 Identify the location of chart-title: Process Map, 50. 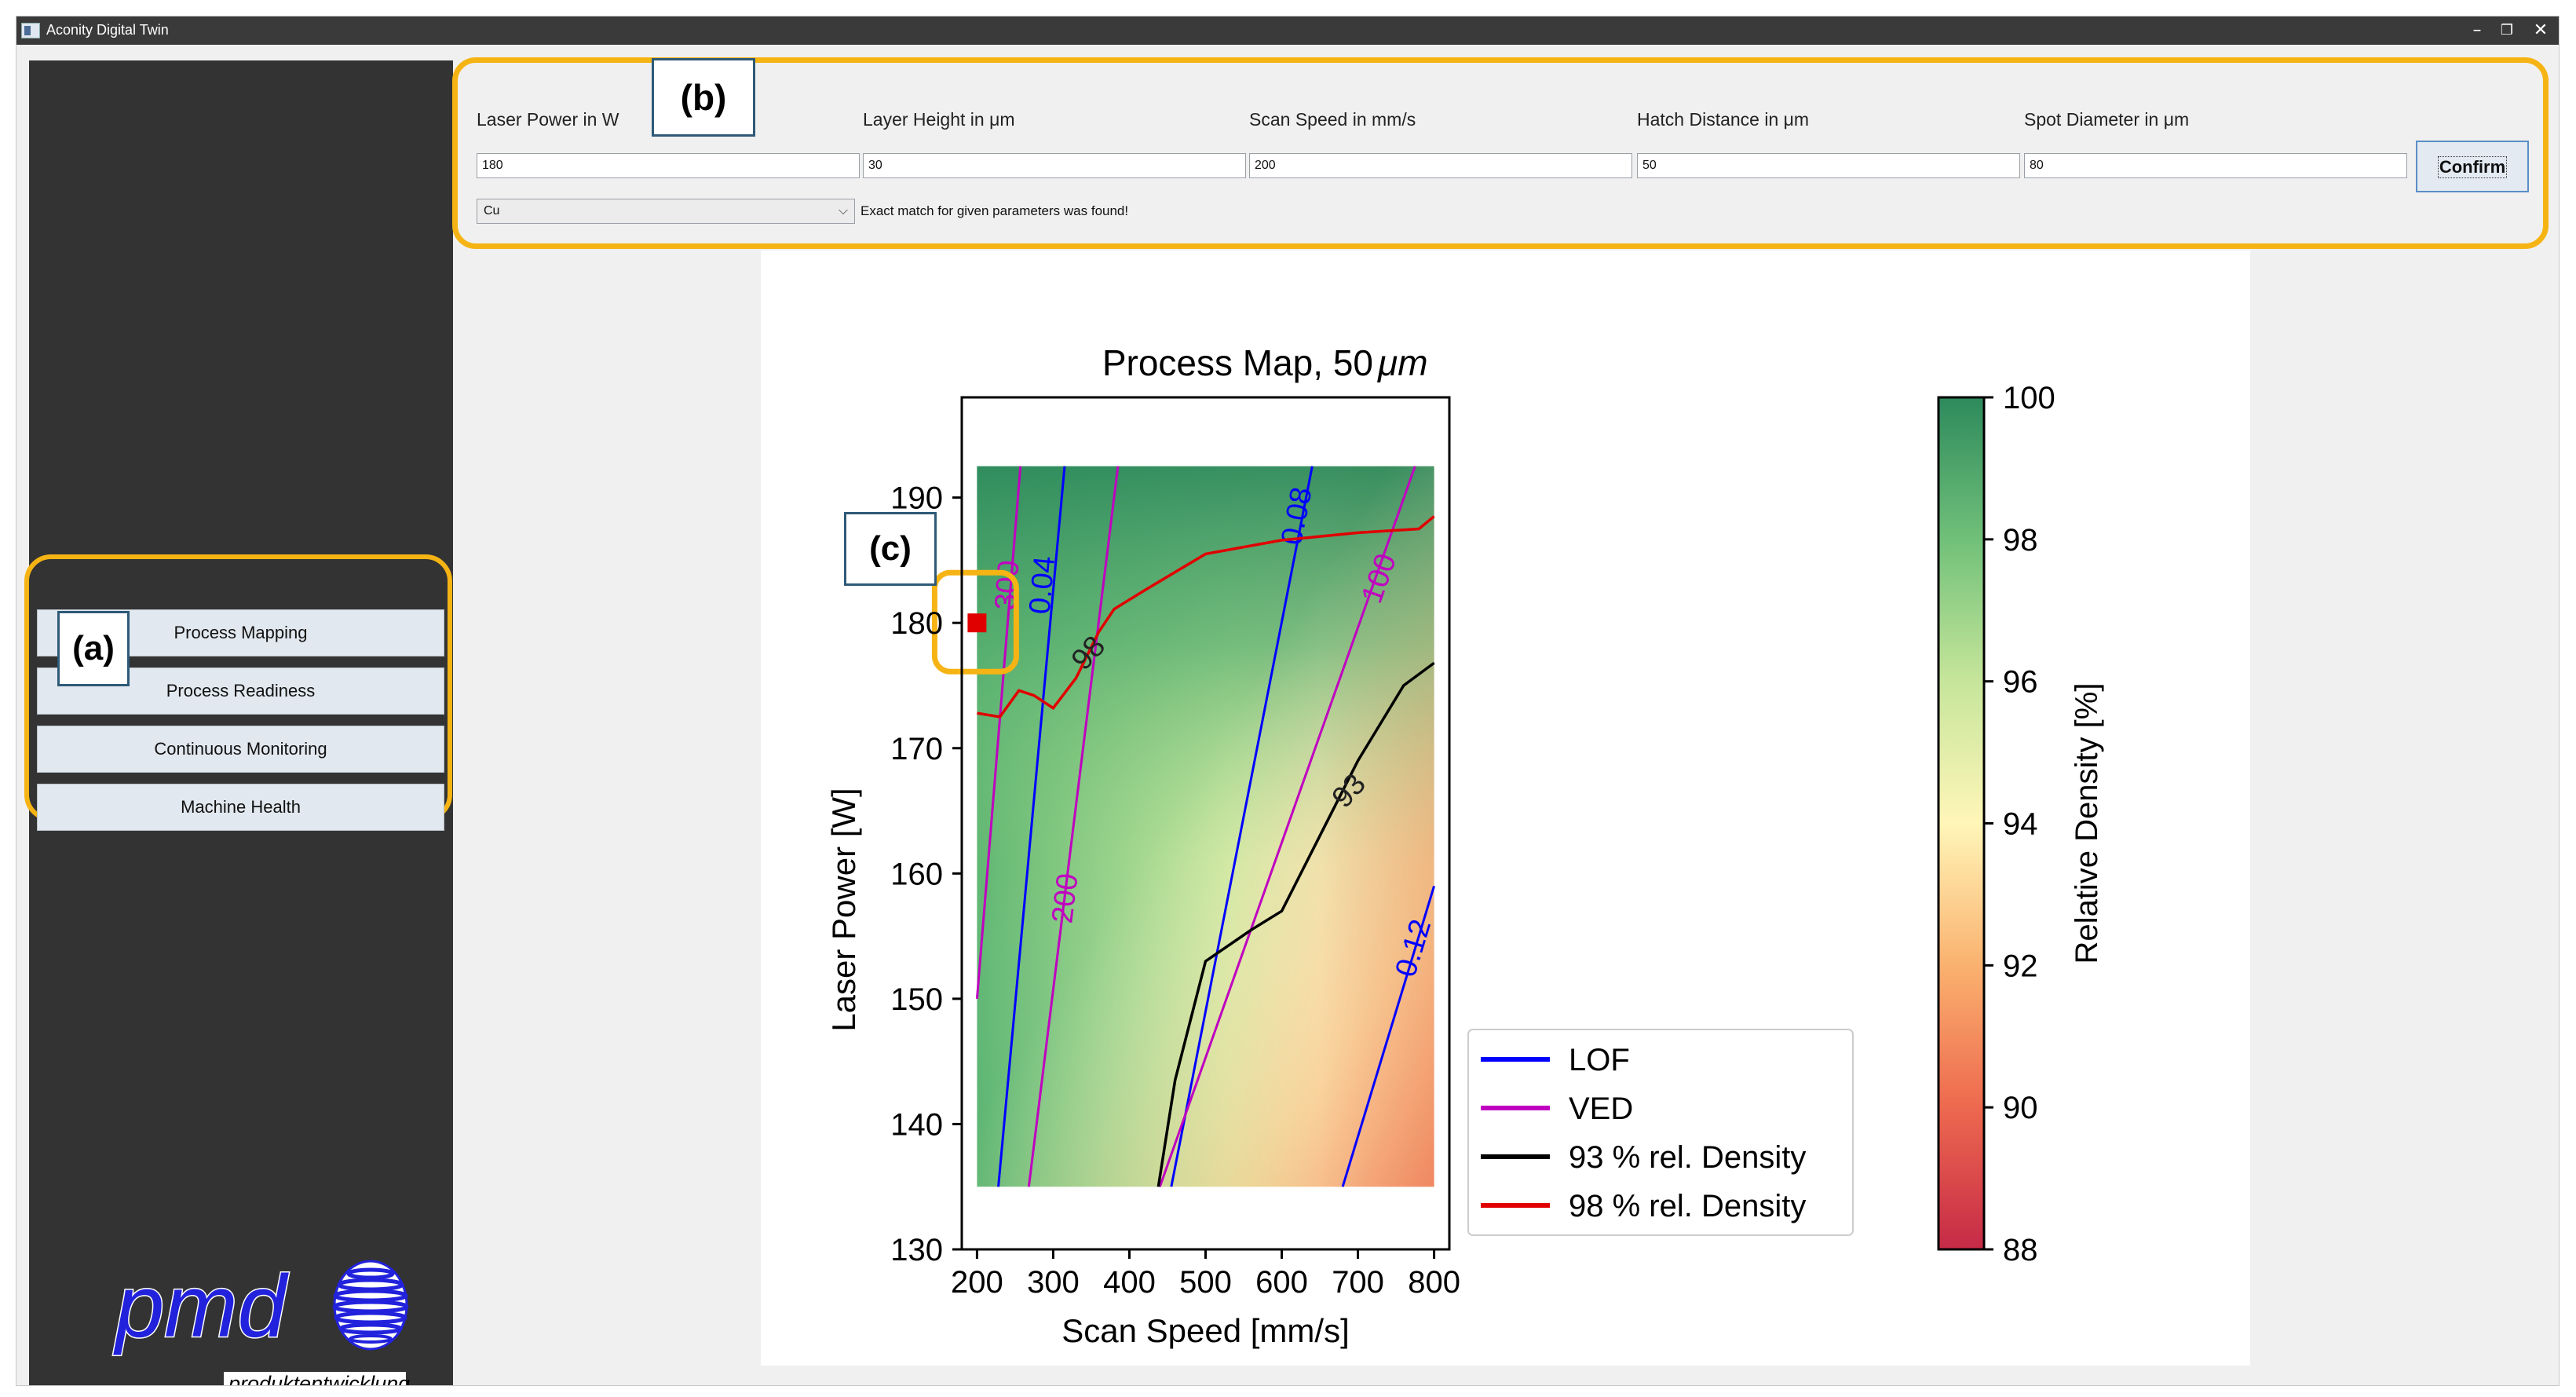
(1237, 362).